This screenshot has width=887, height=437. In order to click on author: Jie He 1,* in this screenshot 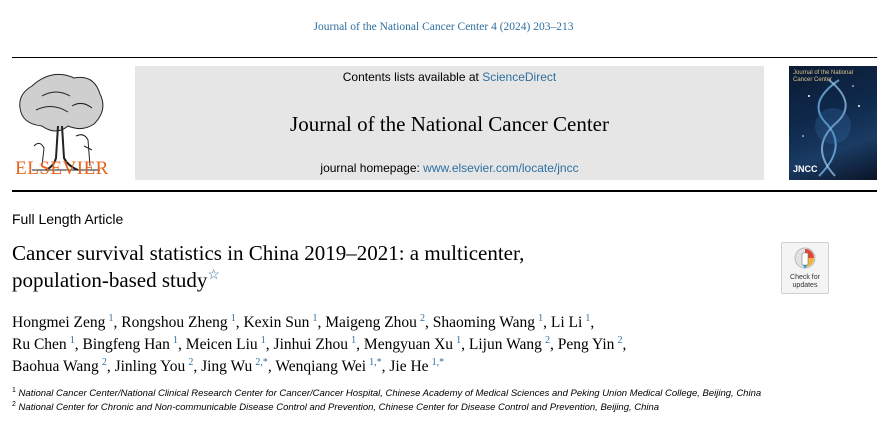, I will do `click(417, 365)`.